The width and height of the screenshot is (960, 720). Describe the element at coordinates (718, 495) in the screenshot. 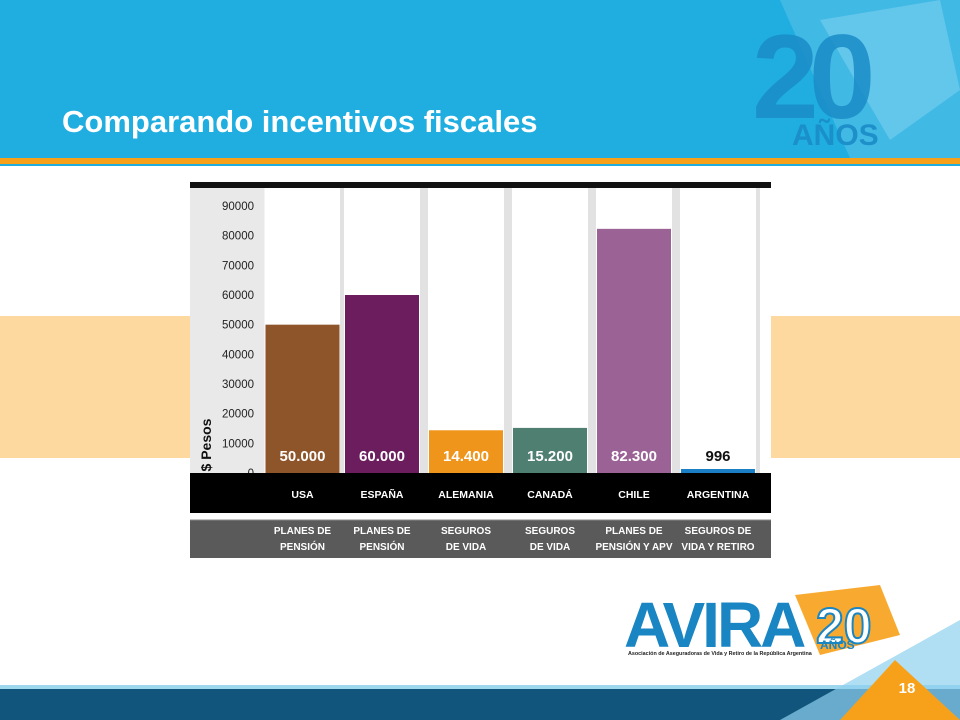

I see `category-label: ARGENTINA` at that location.